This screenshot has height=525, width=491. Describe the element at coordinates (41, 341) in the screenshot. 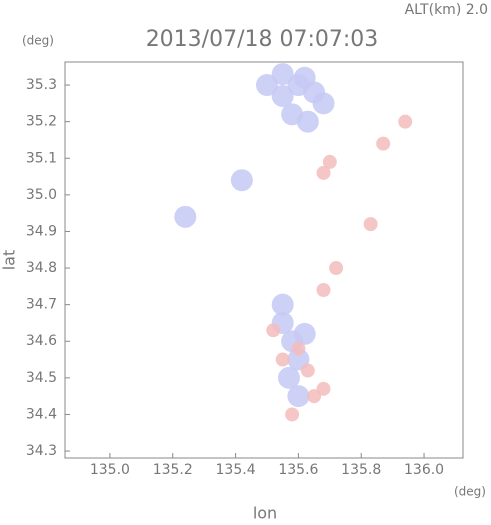

I see `y-tick-label: 34.6` at that location.